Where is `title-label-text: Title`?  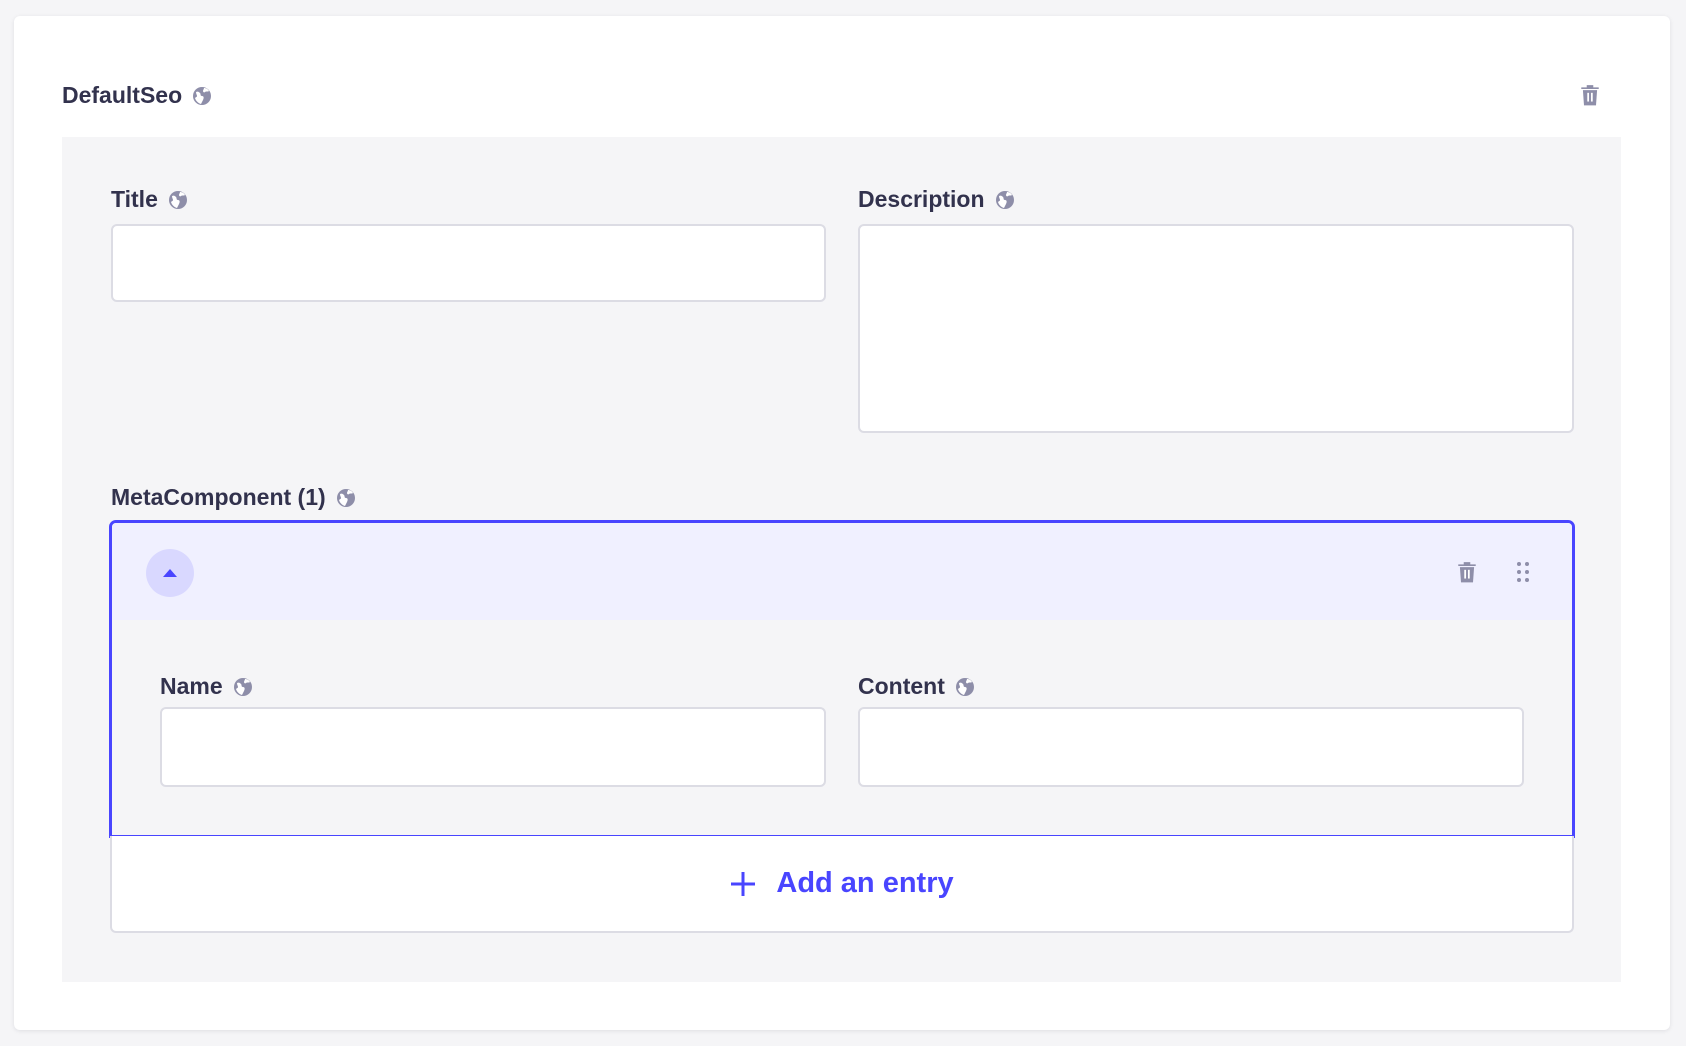
title-label-text: Title is located at coordinates (134, 199).